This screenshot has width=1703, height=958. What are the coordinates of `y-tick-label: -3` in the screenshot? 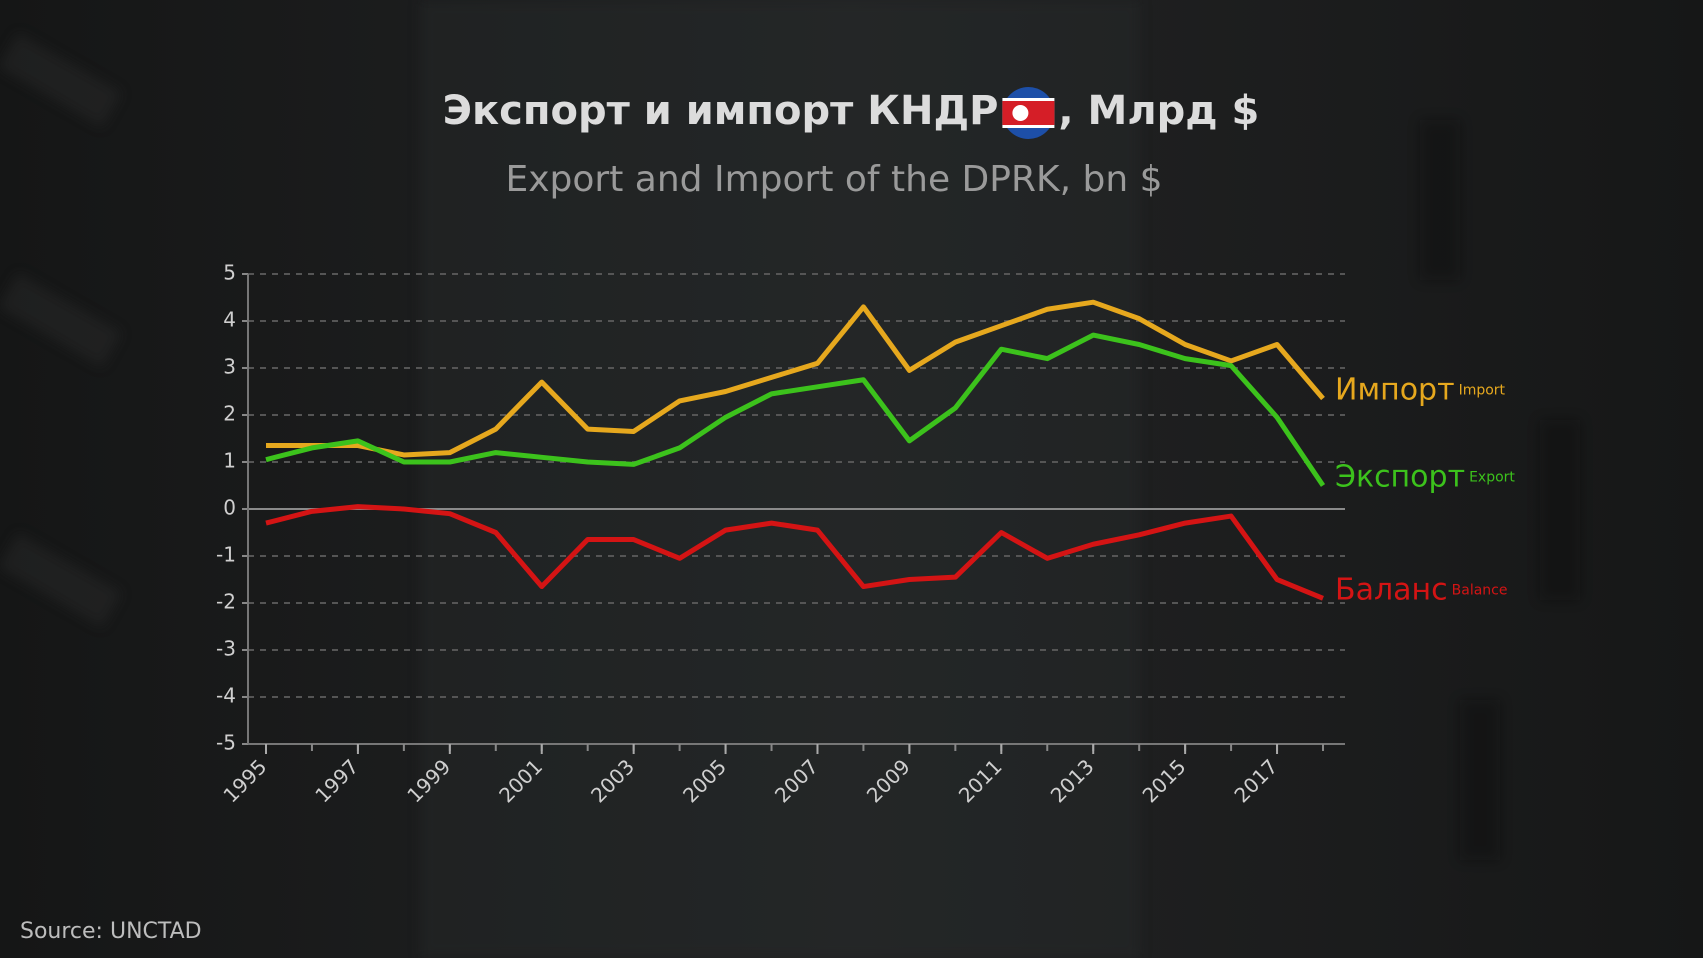 It's located at (226, 649).